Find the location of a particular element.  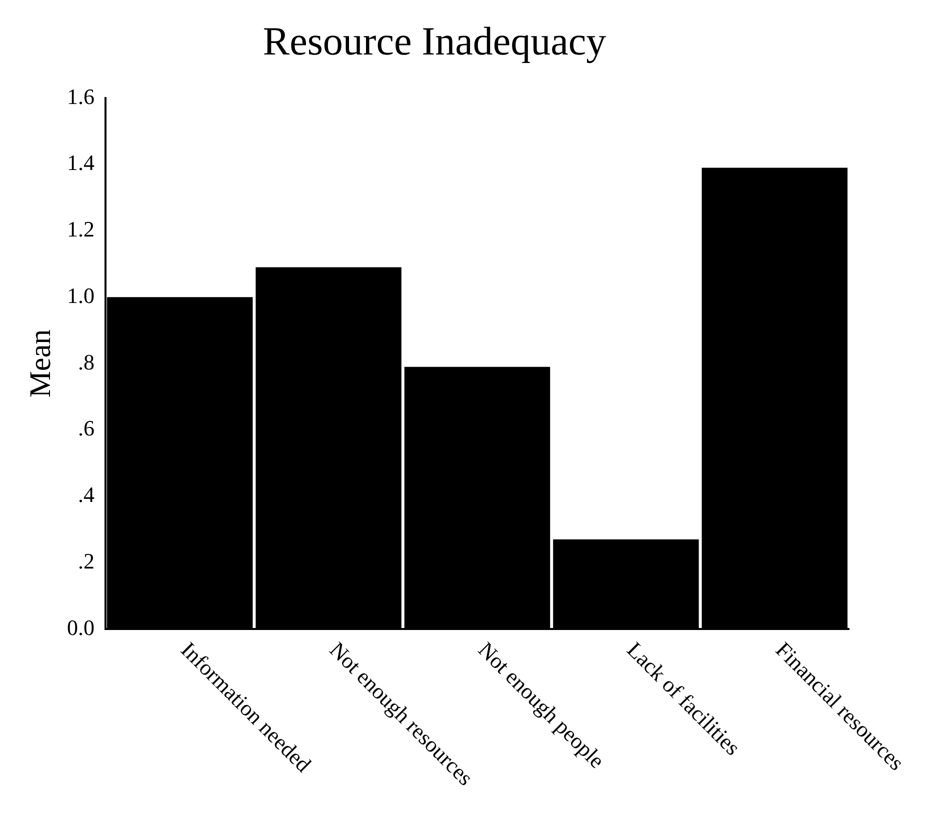

y-axis-title: Mean is located at coordinates (40, 363).